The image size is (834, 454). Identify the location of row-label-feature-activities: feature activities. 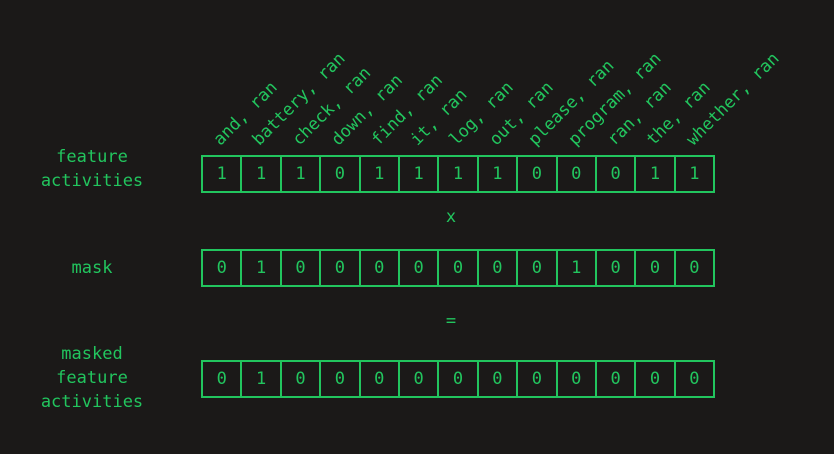
(92, 169).